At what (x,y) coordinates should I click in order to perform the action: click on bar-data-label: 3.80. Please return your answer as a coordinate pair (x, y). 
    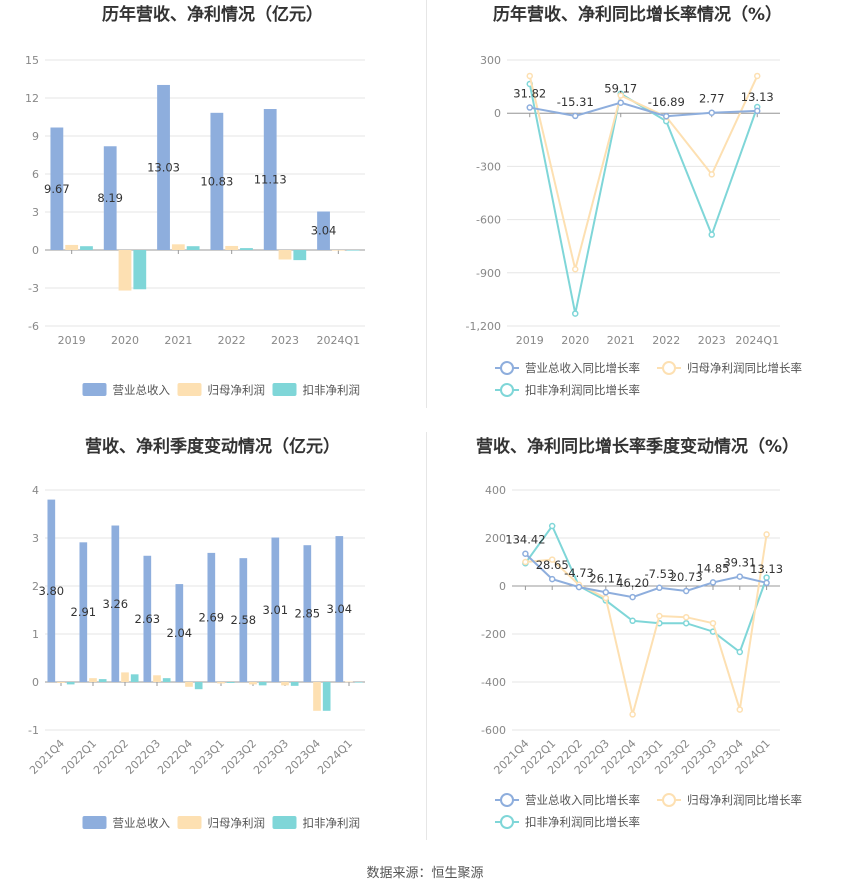
    Looking at the image, I should click on (52, 591).